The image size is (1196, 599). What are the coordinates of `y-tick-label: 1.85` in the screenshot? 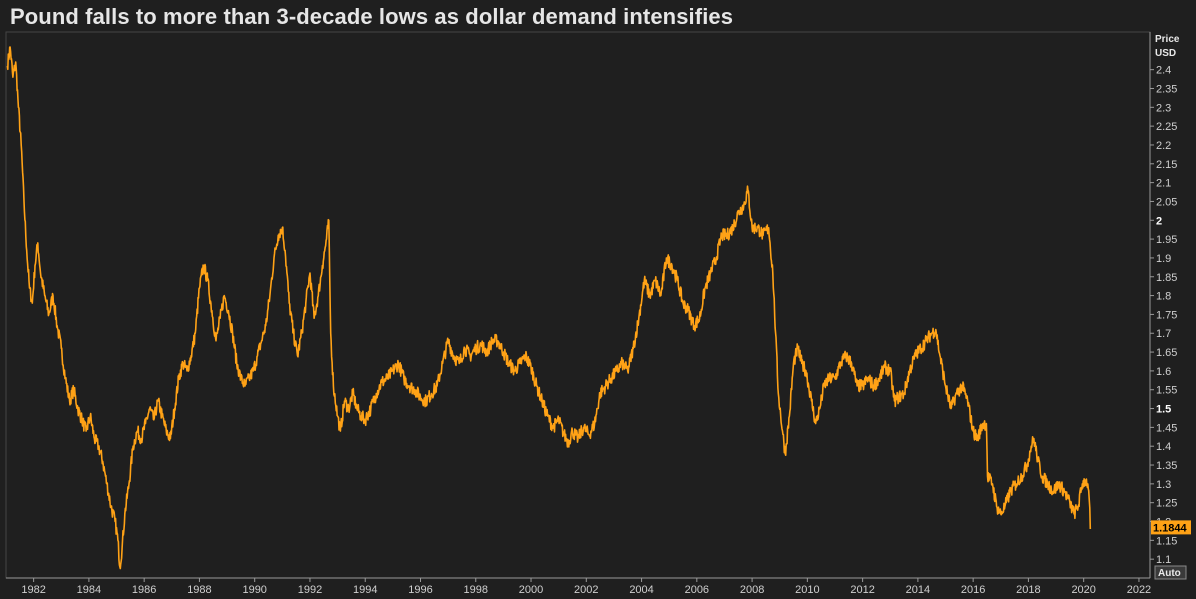 It's located at (1166, 278).